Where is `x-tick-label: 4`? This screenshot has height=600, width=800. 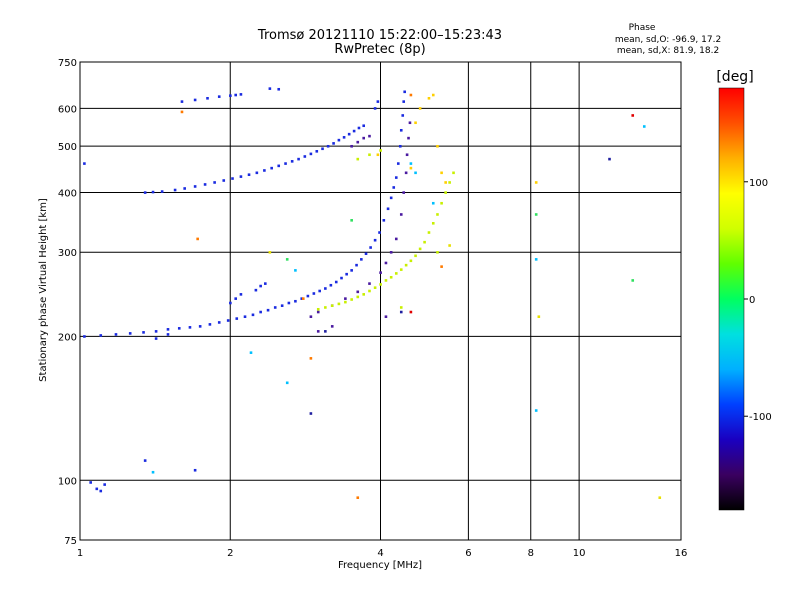 x-tick-label: 4 is located at coordinates (380, 553).